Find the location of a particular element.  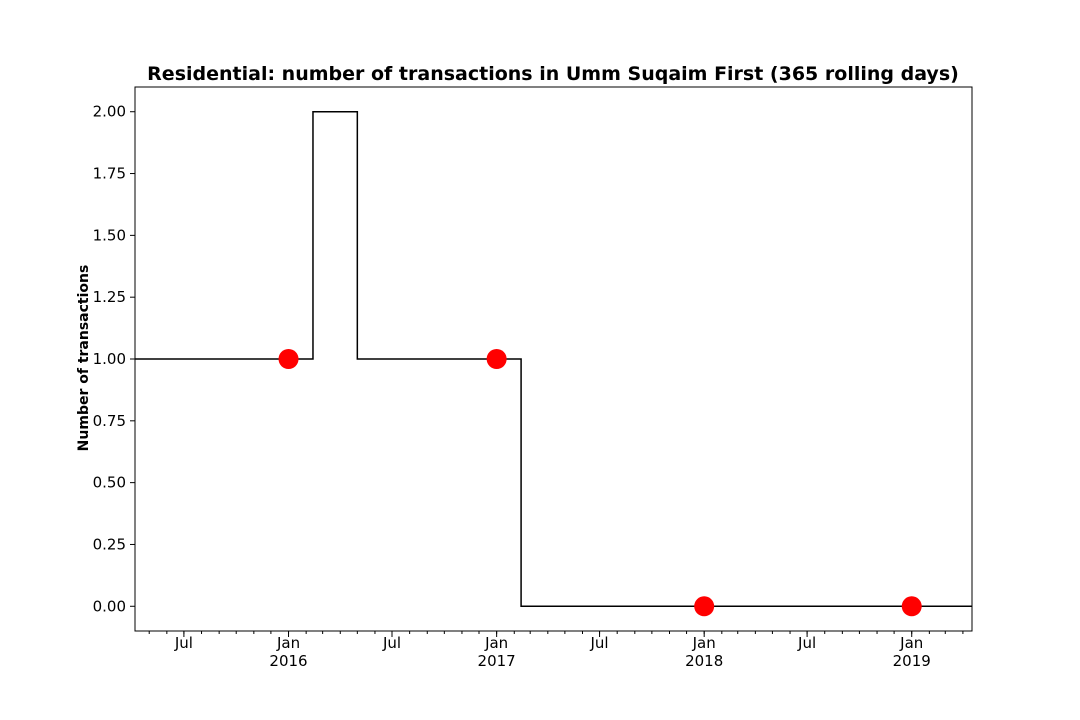

y-tick-label: 0.00 is located at coordinates (109, 606).